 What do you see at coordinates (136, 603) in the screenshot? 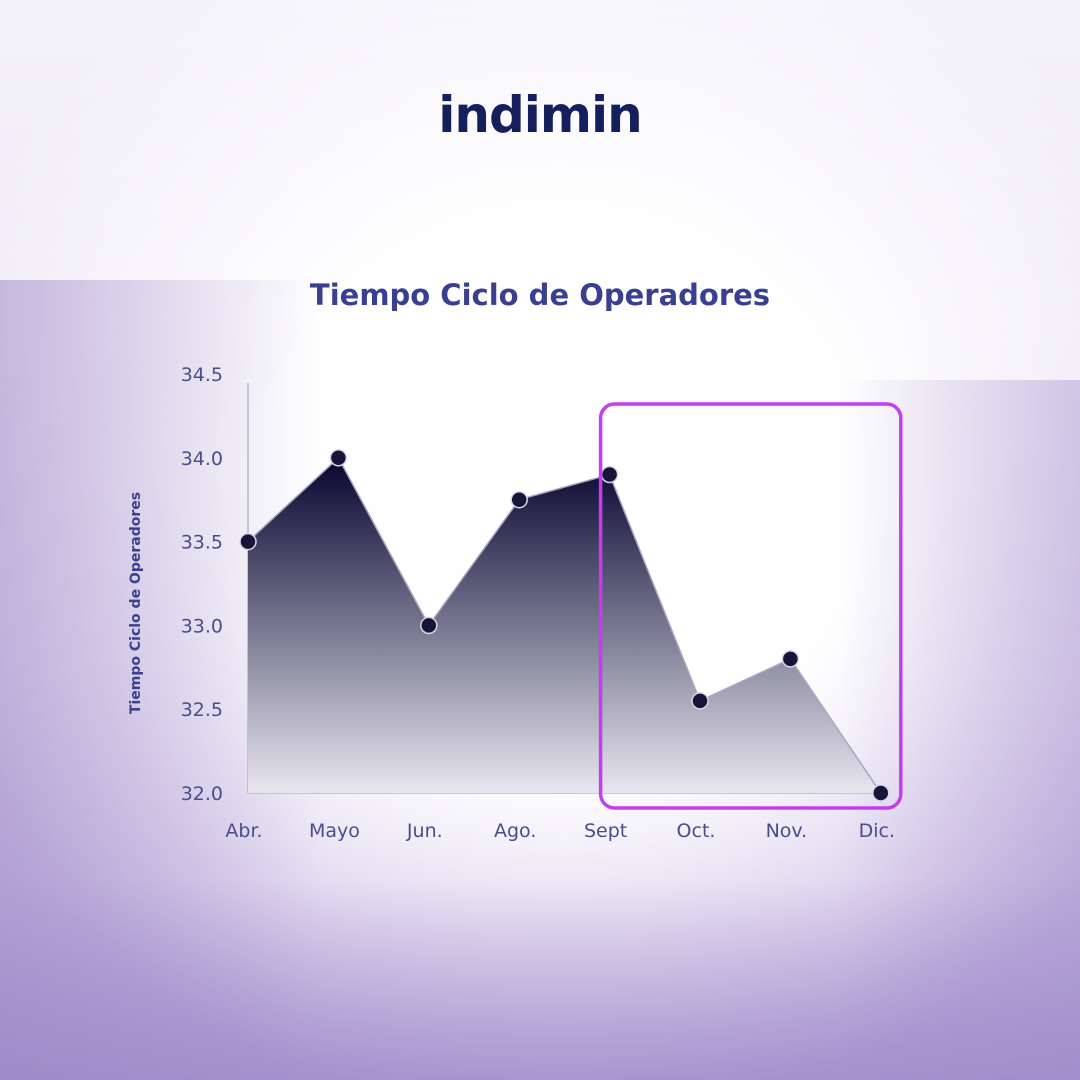
I see `y-axis-label: Tiempo Ciclo de Operadores` at bounding box center [136, 603].